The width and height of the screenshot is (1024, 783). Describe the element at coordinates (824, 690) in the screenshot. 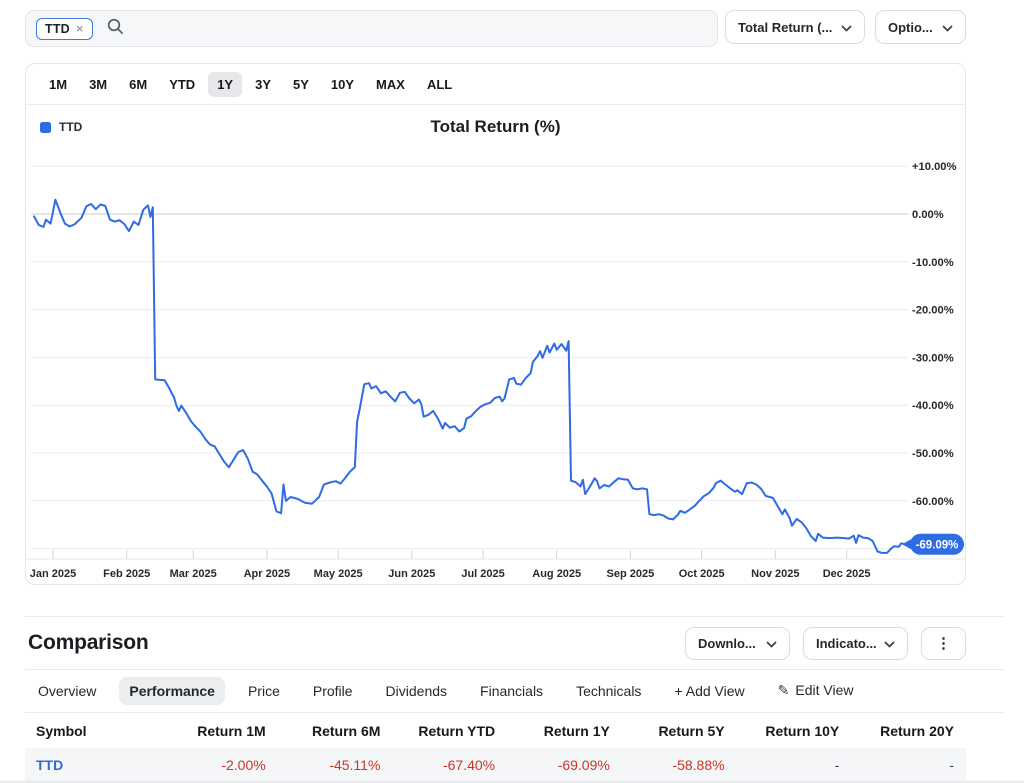

I see `edit-view-label: Edit View` at that location.